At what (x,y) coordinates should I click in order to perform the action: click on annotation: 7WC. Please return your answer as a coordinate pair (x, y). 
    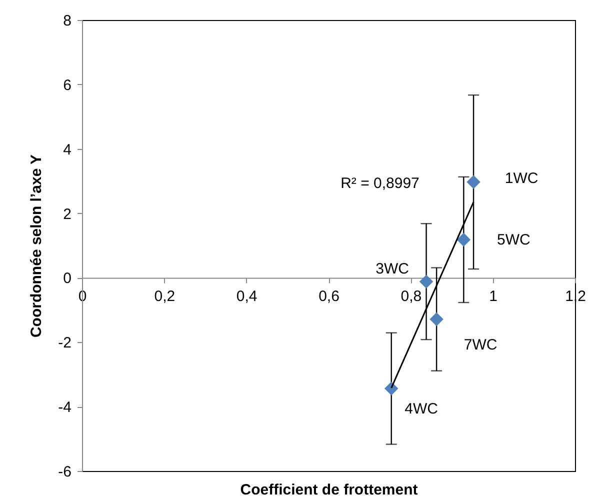
    Looking at the image, I should click on (481, 345).